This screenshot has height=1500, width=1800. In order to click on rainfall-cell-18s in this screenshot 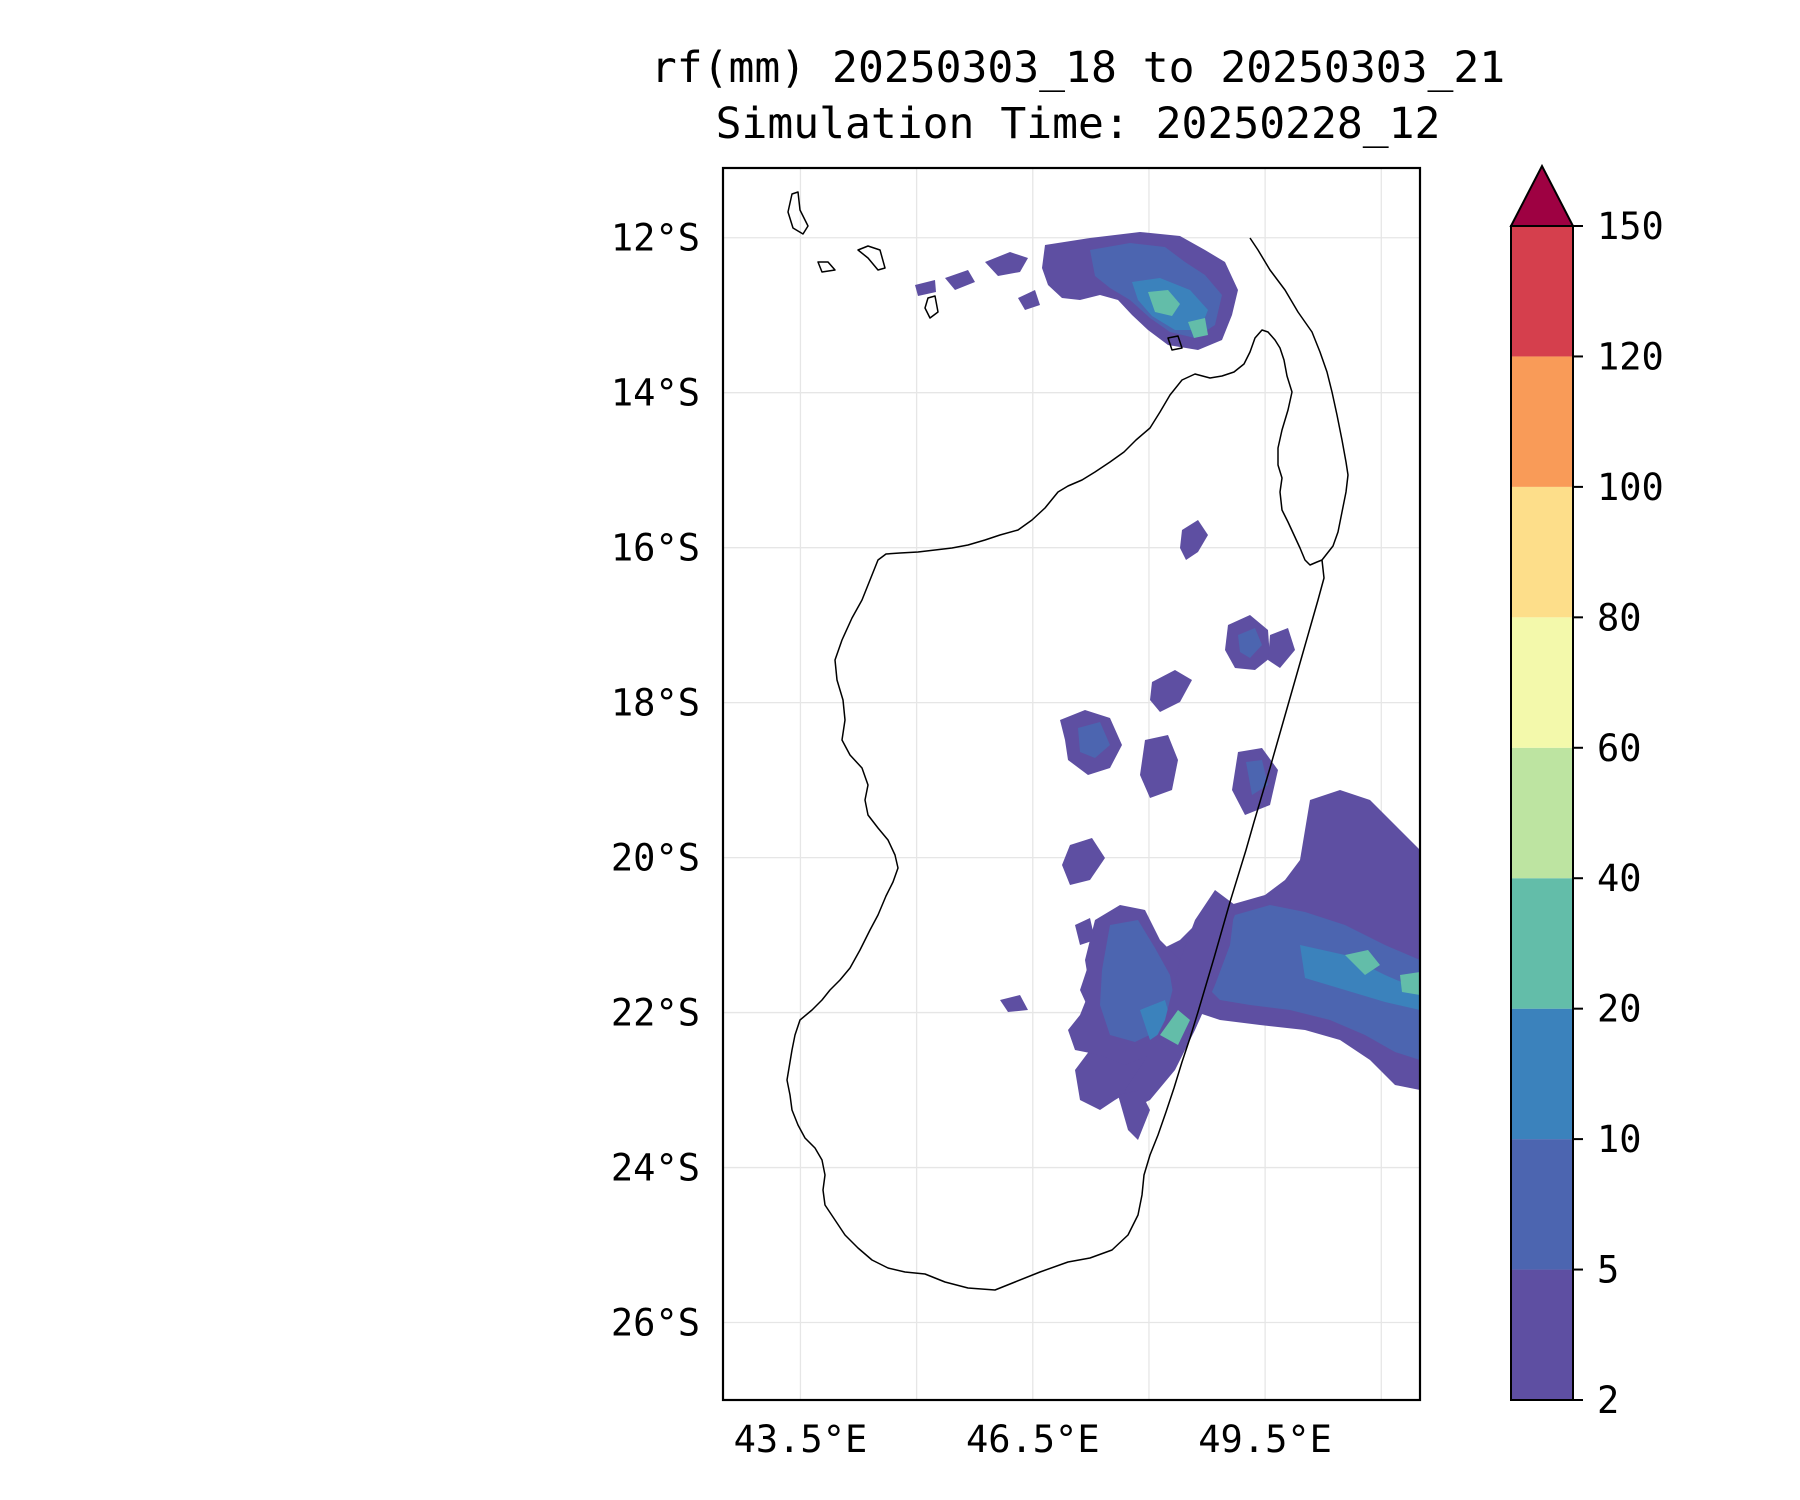, I will do `click(1171, 691)`.